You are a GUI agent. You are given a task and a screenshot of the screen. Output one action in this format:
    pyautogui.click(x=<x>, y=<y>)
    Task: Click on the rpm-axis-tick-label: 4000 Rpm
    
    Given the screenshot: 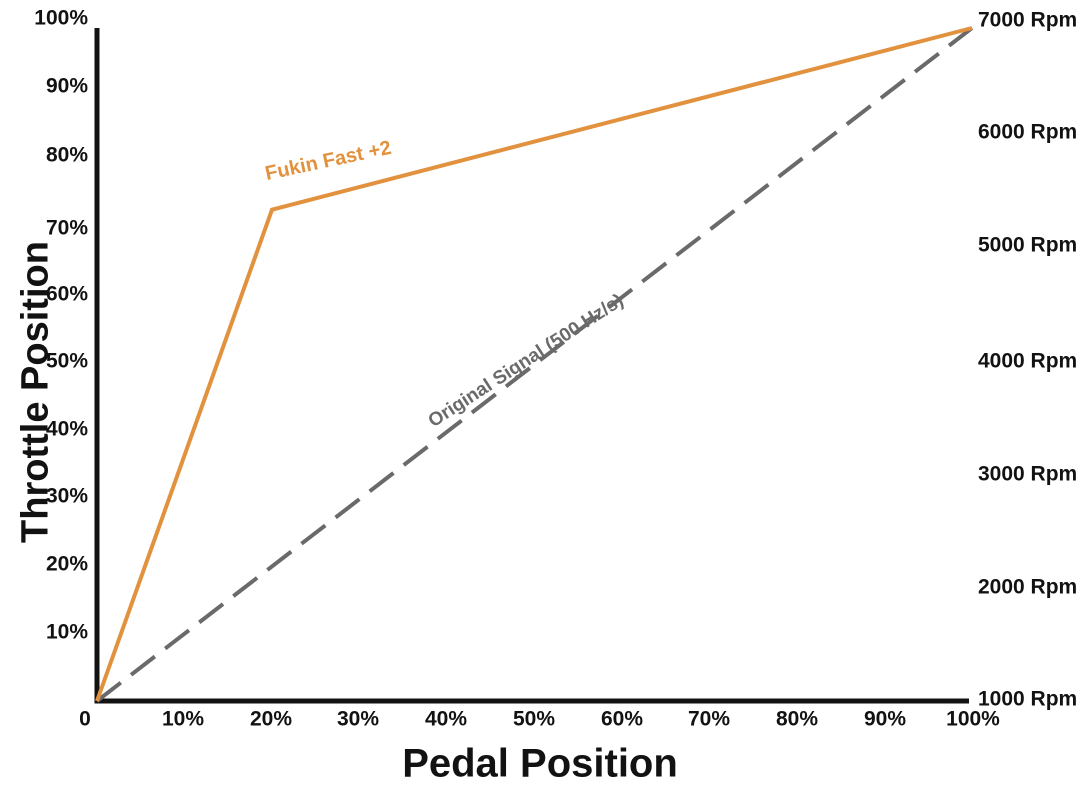 What is the action you would take?
    pyautogui.click(x=1028, y=361)
    